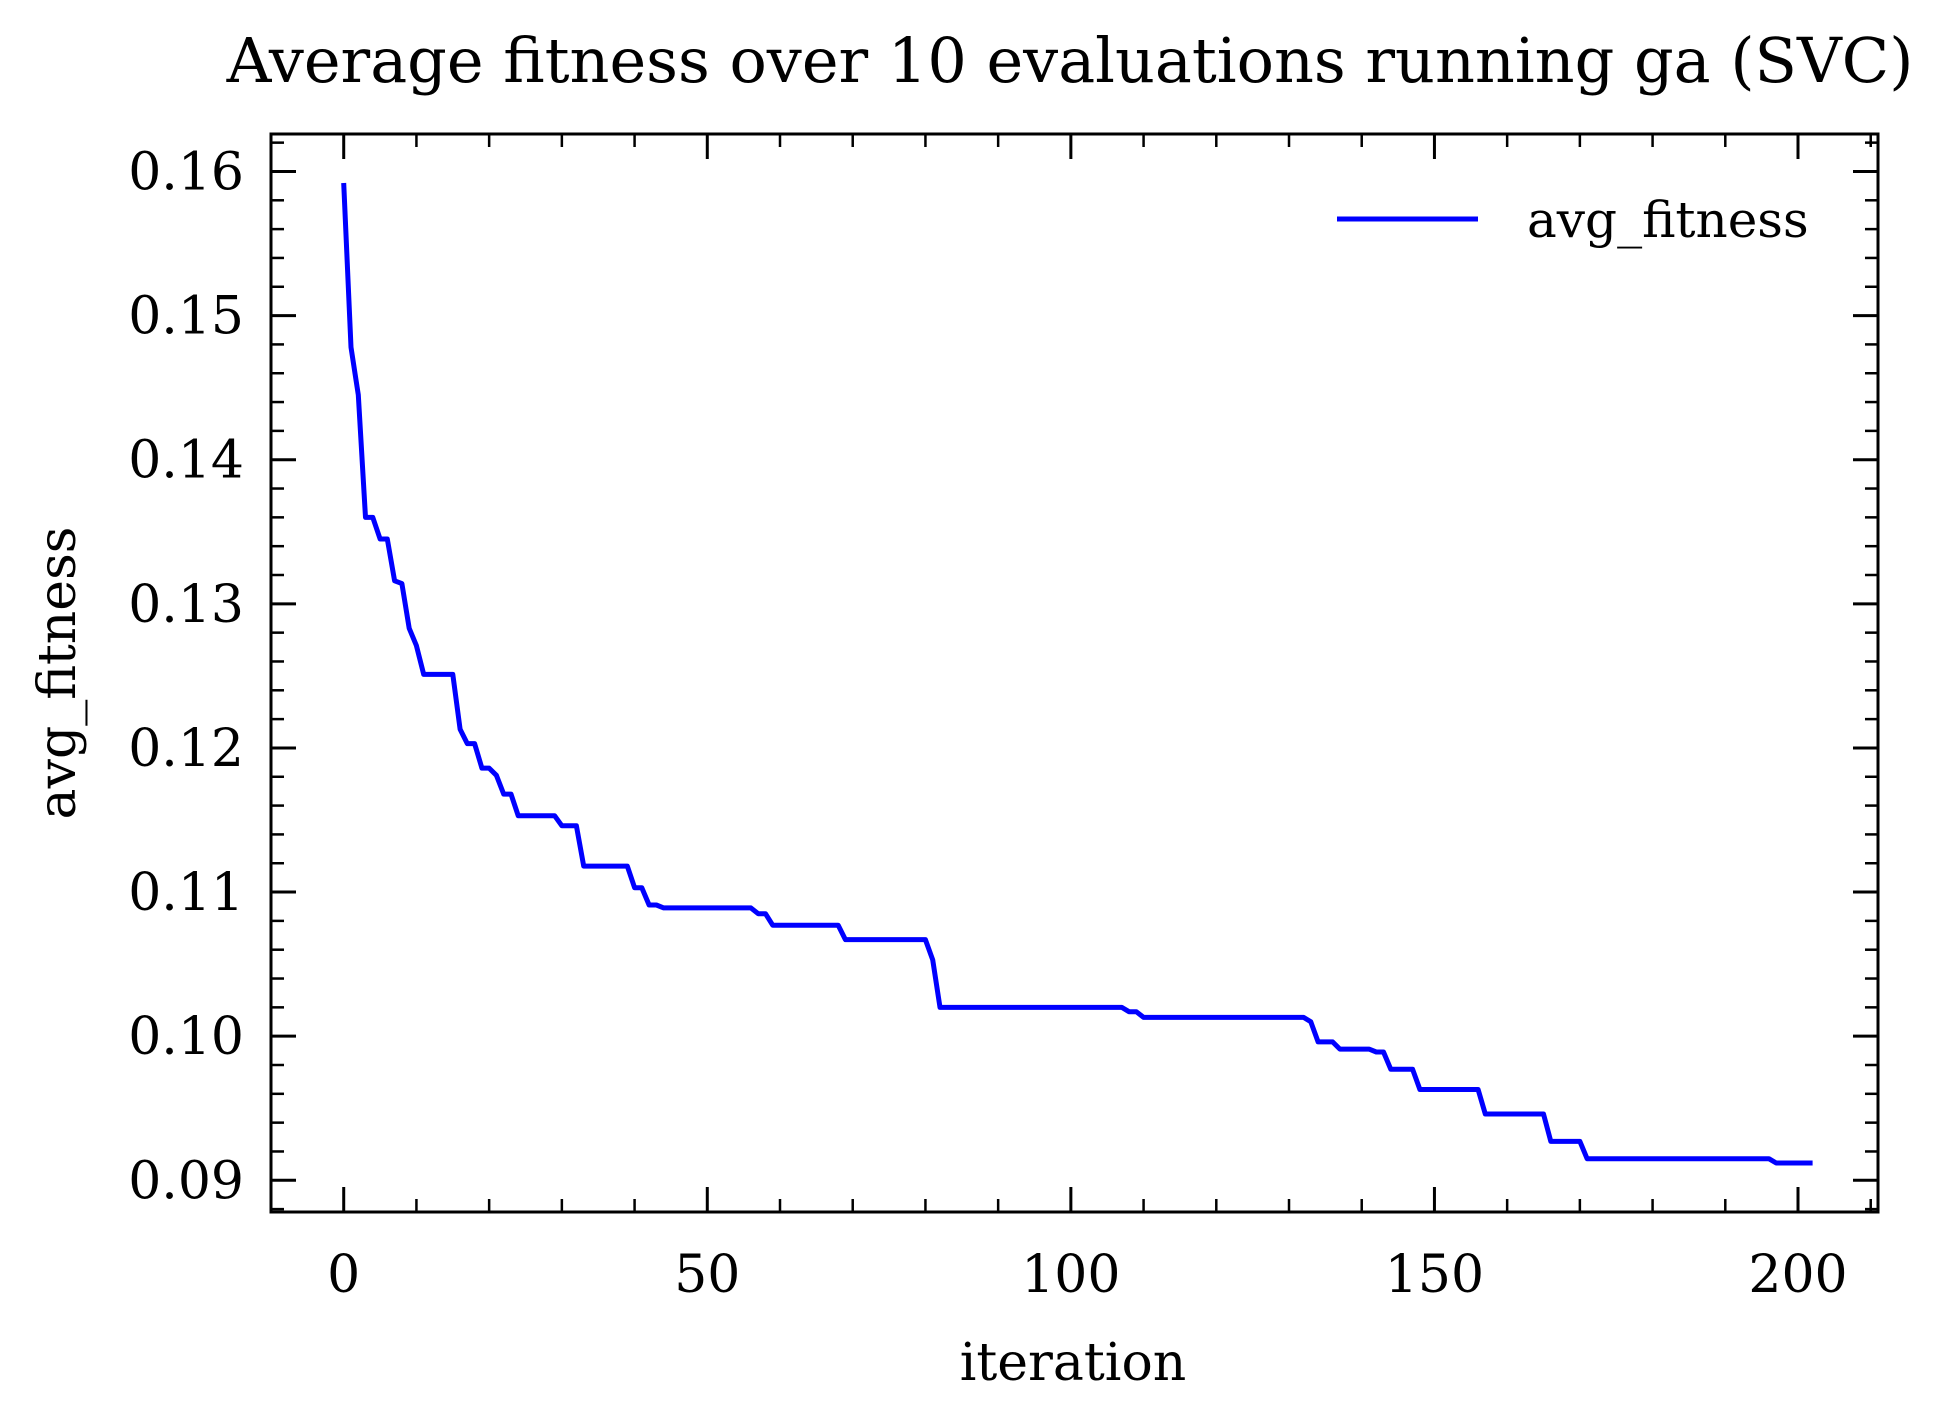 The width and height of the screenshot is (1955, 1416). I want to click on x-tick-label: 200, so click(1797, 1275).